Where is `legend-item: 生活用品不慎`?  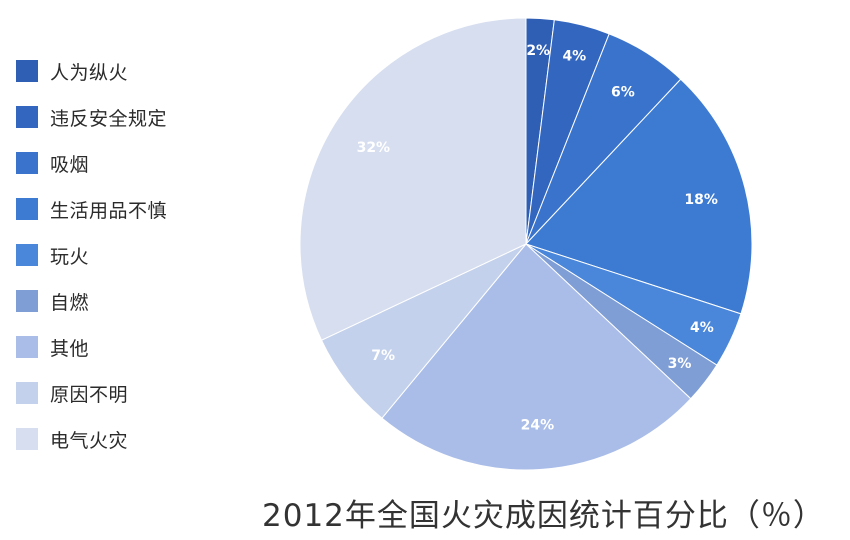 legend-item: 生活用品不慎 is located at coordinates (131, 209).